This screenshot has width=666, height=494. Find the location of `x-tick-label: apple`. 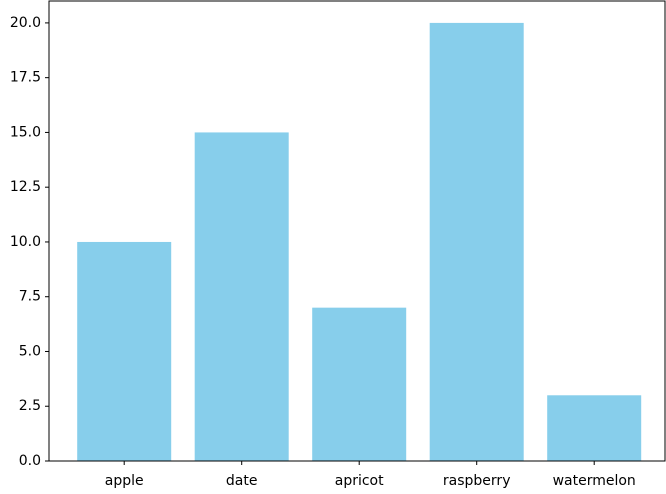

x-tick-label: apple is located at coordinates (124, 481).